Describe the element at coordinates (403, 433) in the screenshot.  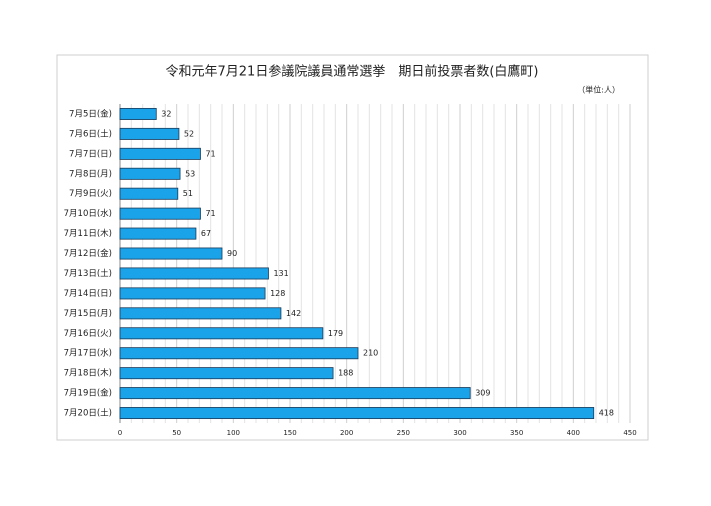
I see `x-tick-label: 250` at that location.